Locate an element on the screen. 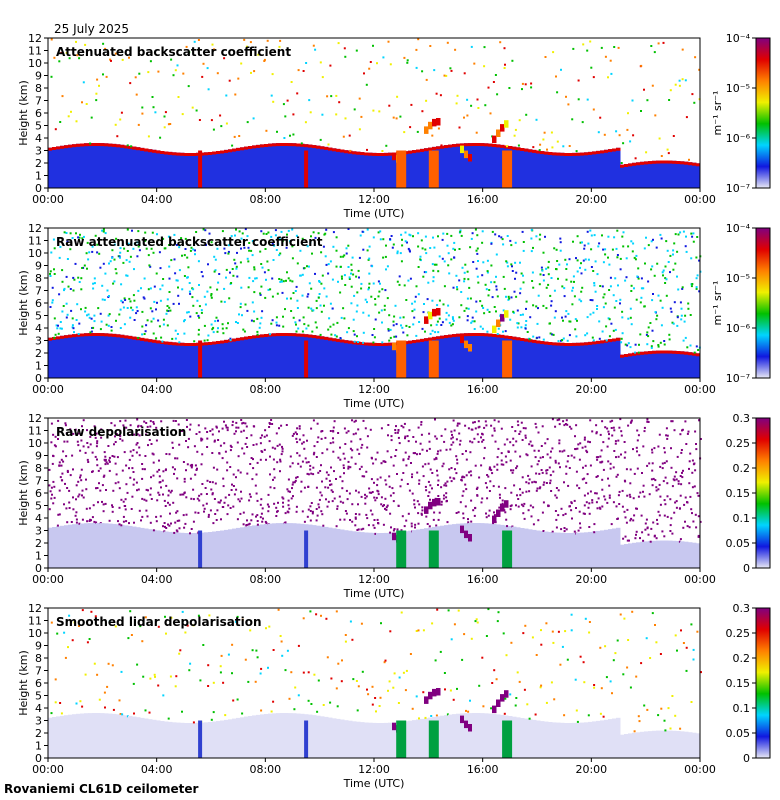  colorbar-tick-label: 10⁻⁶ is located at coordinates (738, 138).